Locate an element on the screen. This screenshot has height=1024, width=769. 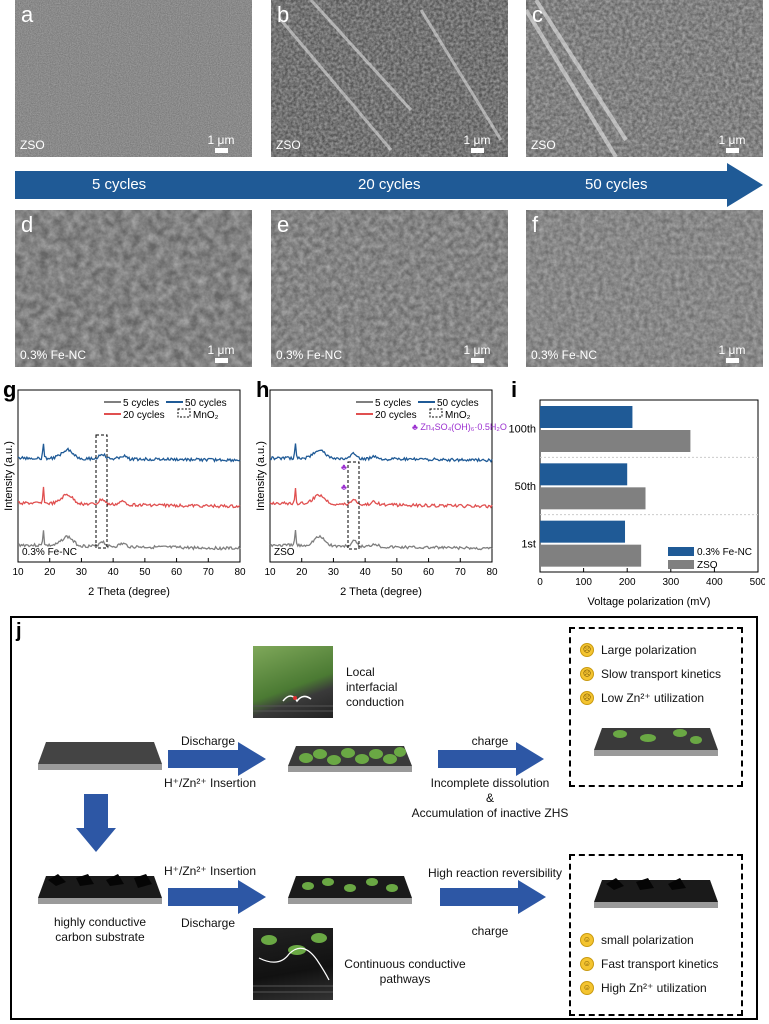
bar-100th-zso is located at coordinates (615, 441).